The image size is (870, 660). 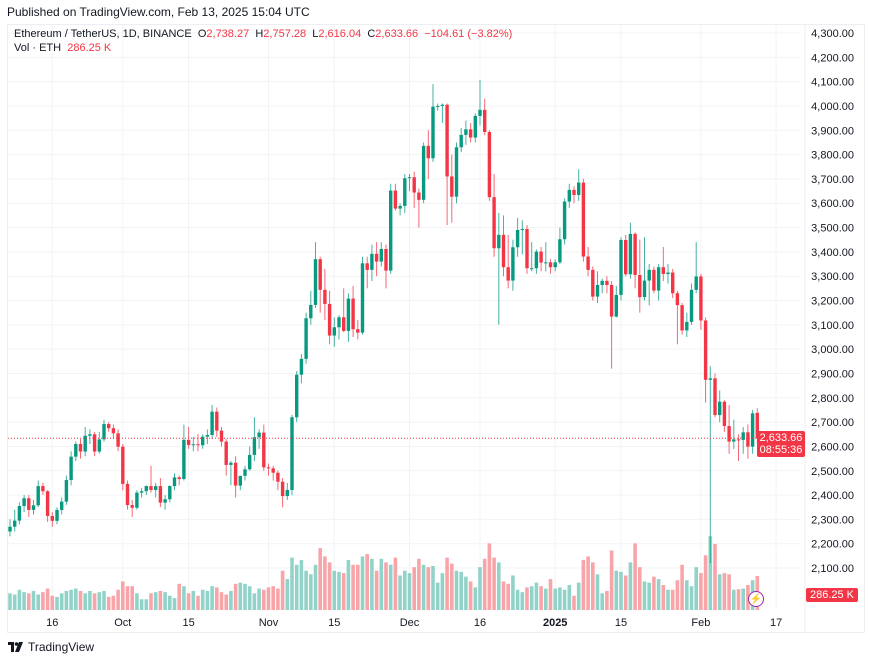 What do you see at coordinates (414, 623) in the screenshot?
I see `time-axis: 16 Oct 15 Nov 15 Dec 16 2025 15 Feb 17` at bounding box center [414, 623].